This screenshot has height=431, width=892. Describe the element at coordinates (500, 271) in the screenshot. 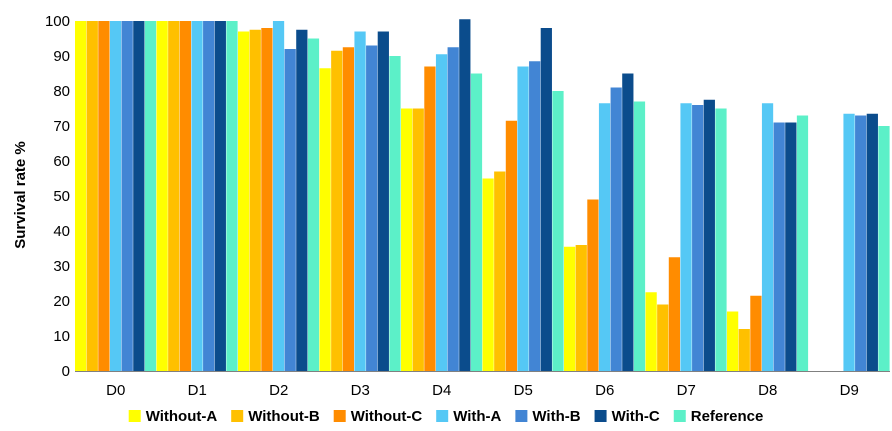

I see `bar-without-b-d5` at that location.